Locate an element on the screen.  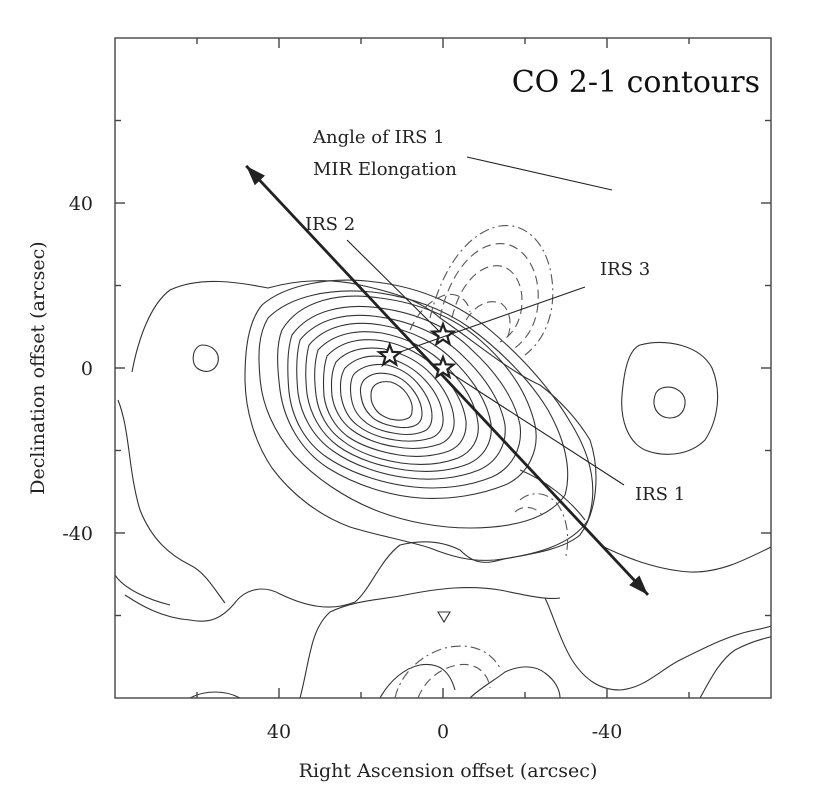
irs-1-star-icon is located at coordinates (443, 366).